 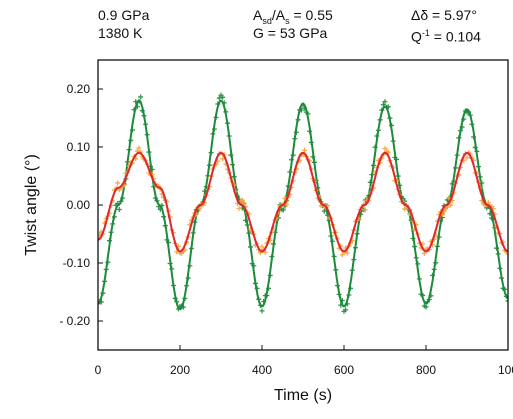 What do you see at coordinates (267, 20) in the screenshot?
I see `amp-ratio-sub1: sd` at bounding box center [267, 20].